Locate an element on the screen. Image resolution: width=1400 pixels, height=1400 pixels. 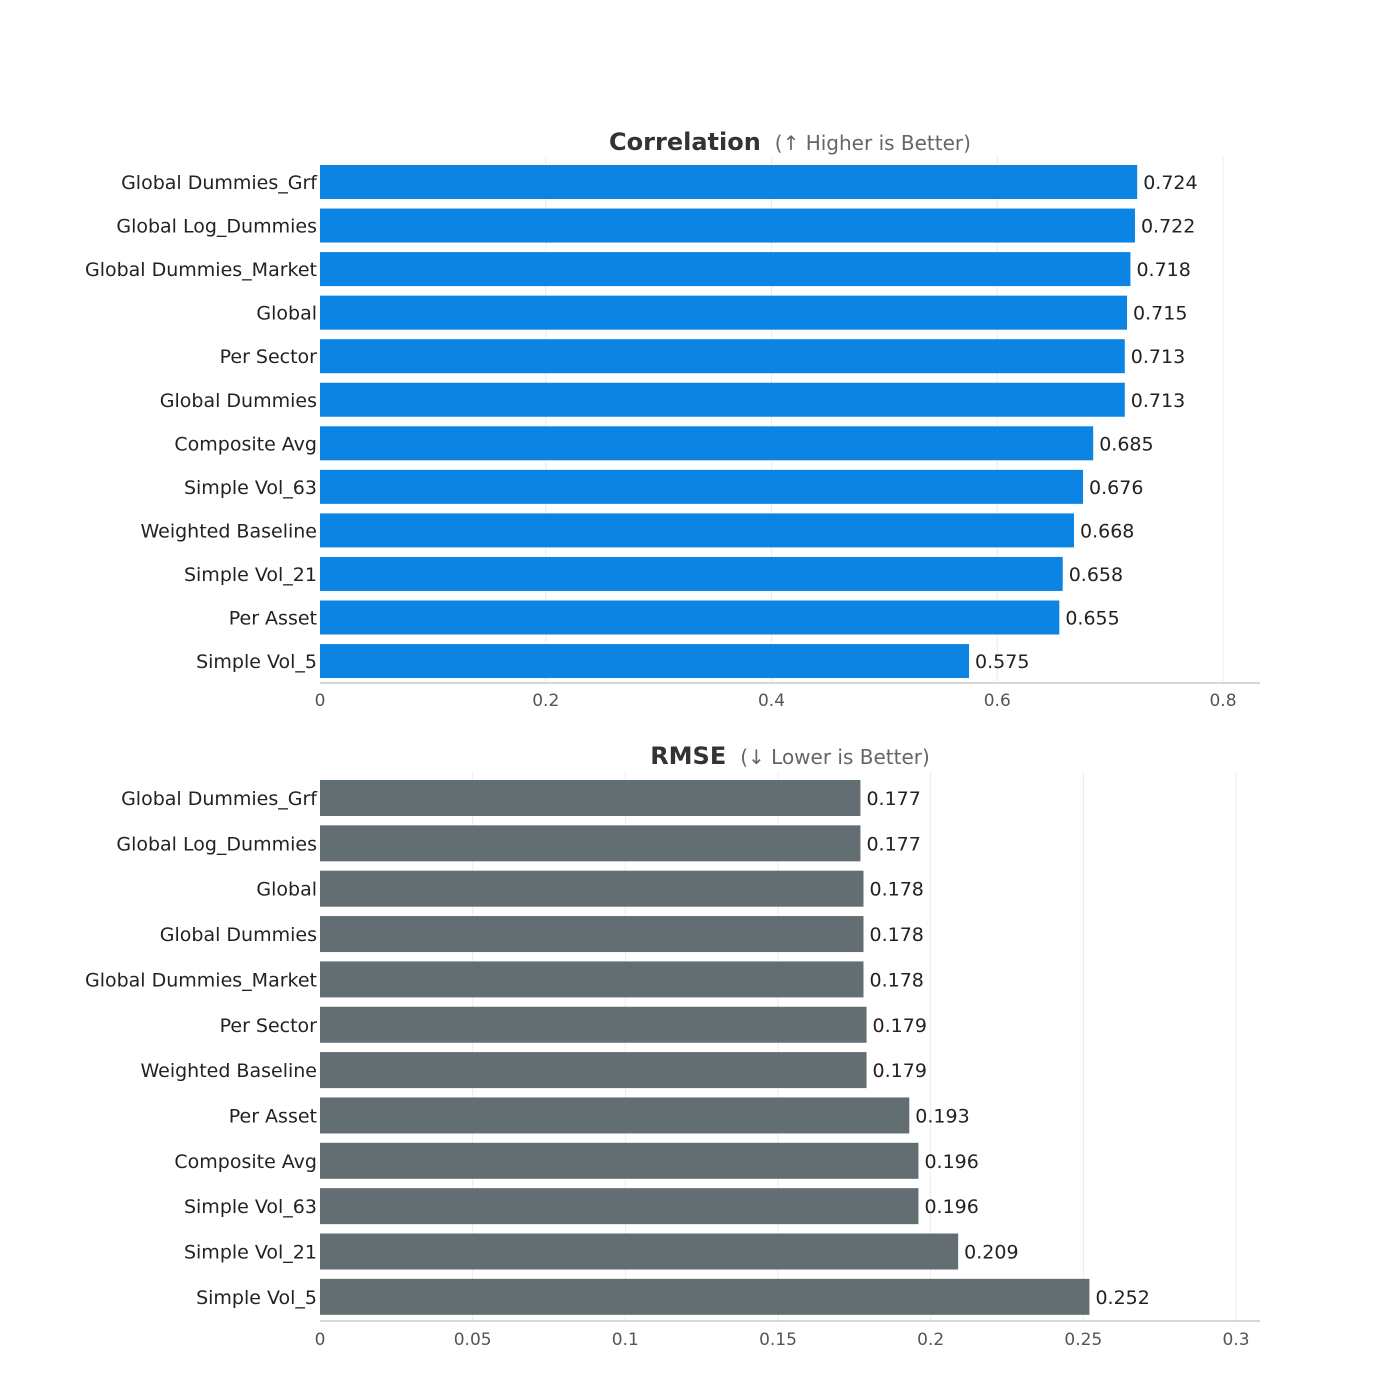
x-tick-label: 0.15 is located at coordinates (778, 1340).